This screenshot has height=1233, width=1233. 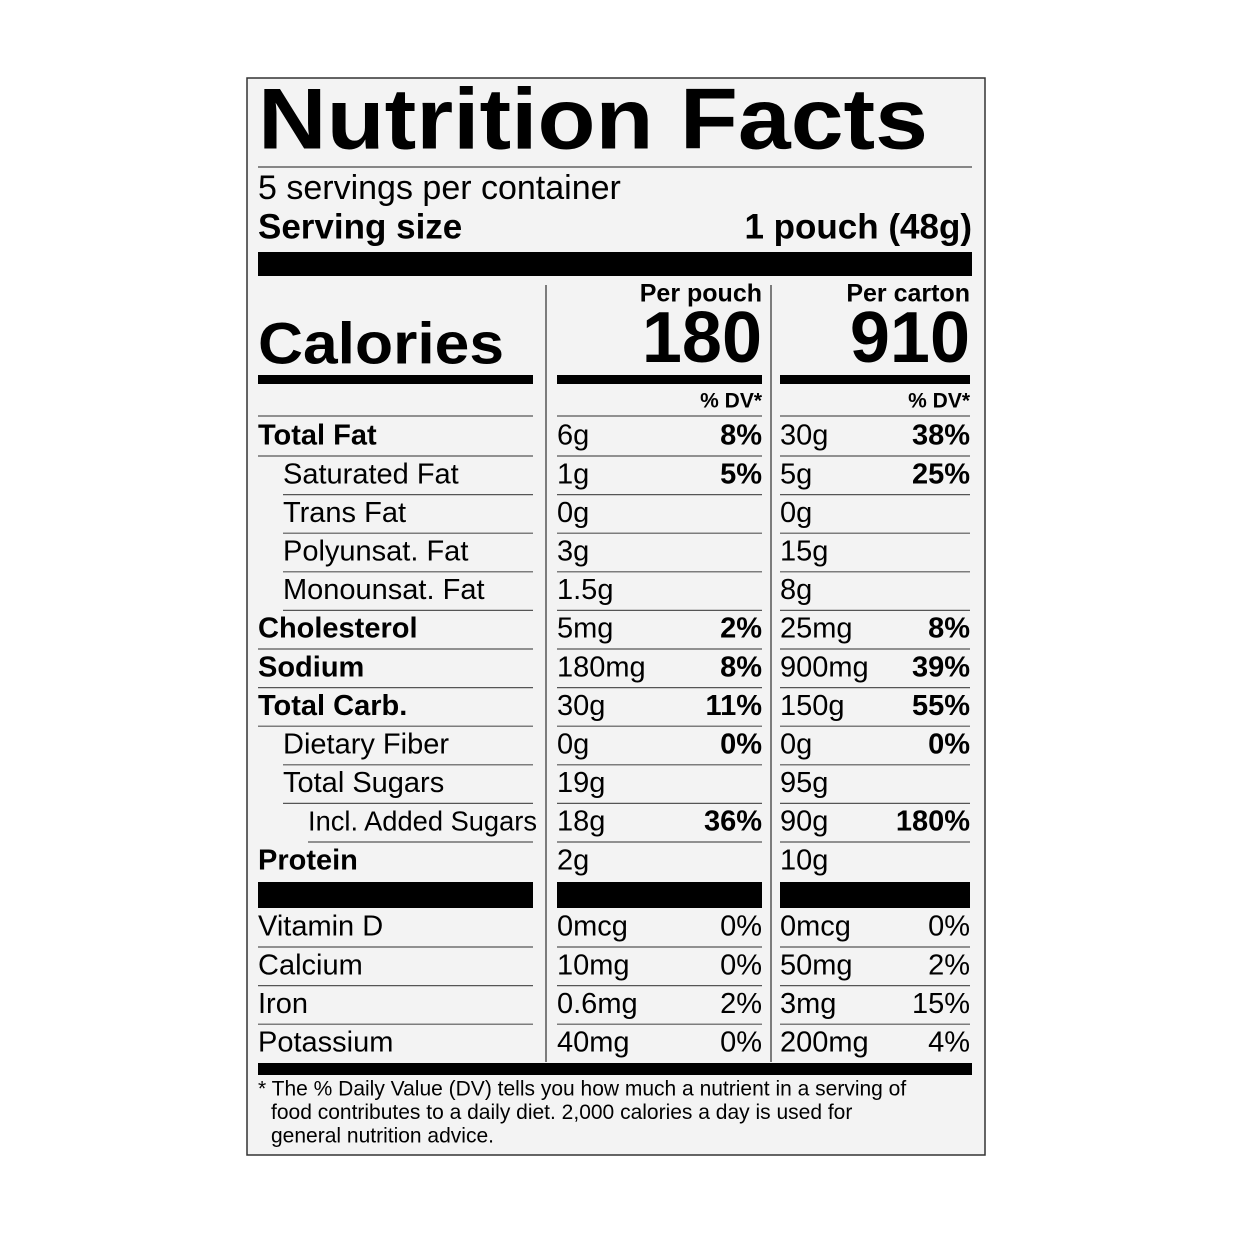 What do you see at coordinates (910, 338) in the screenshot?
I see `calories-value: 910` at bounding box center [910, 338].